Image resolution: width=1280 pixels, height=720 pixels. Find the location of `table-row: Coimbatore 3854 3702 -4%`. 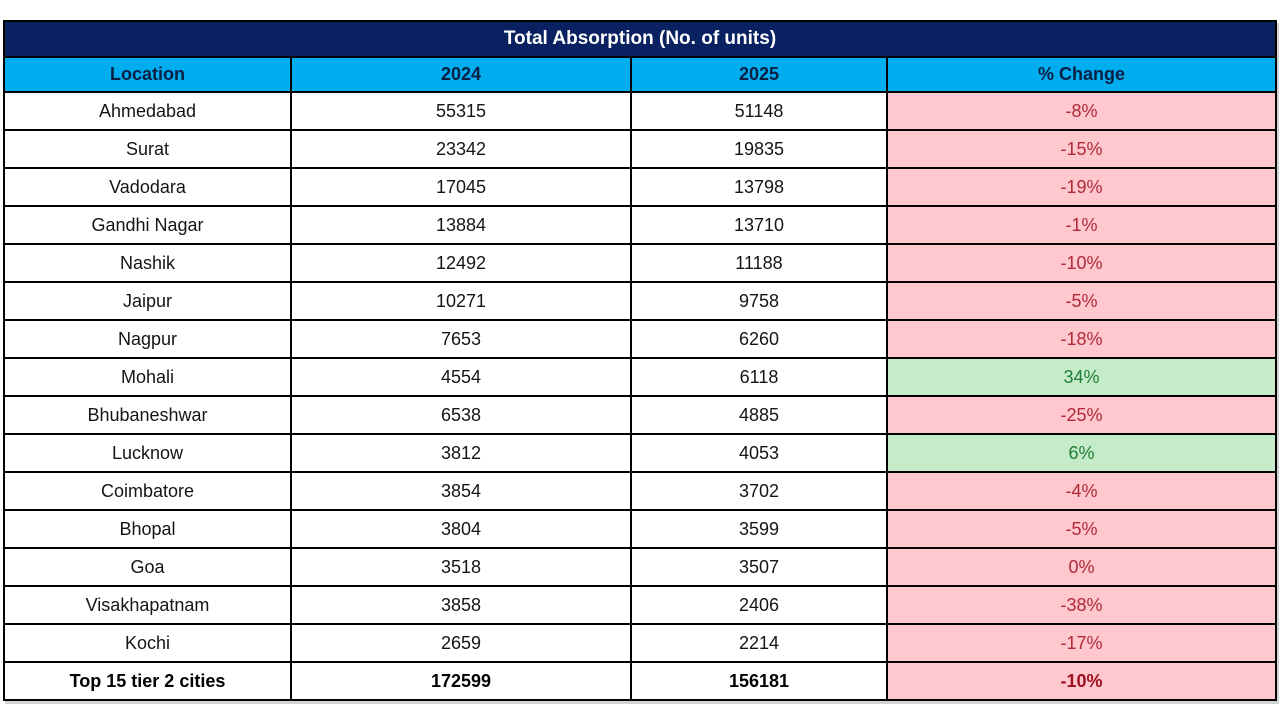

table-row: Coimbatore 3854 3702 -4% is located at coordinates (640, 492).